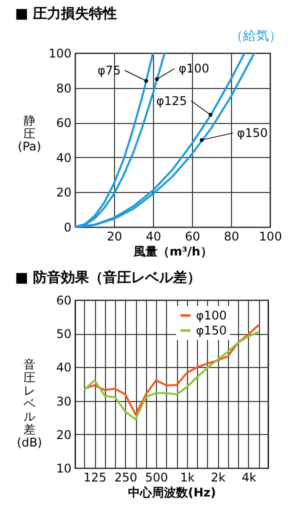 This screenshot has width=300, height=513. Describe the element at coordinates (64, 469) in the screenshot. I see `y-tick-label: 10` at that location.